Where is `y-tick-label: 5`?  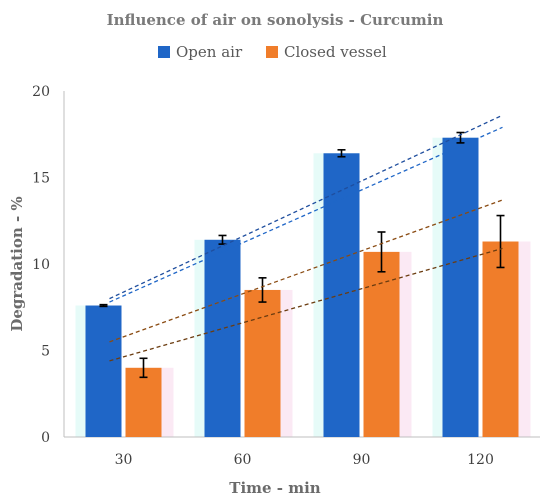
y-tick-label: 5 is located at coordinates (45, 352).